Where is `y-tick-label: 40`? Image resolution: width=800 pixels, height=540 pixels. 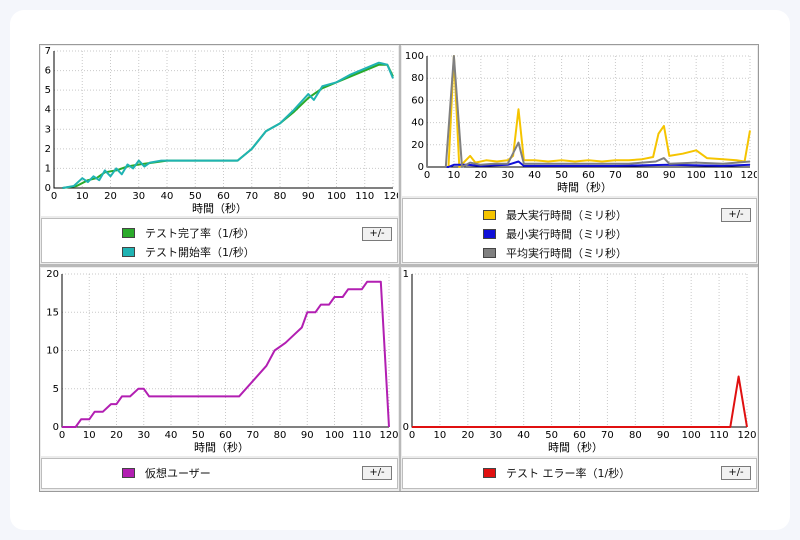 y-tick-label: 40 is located at coordinates (417, 123).